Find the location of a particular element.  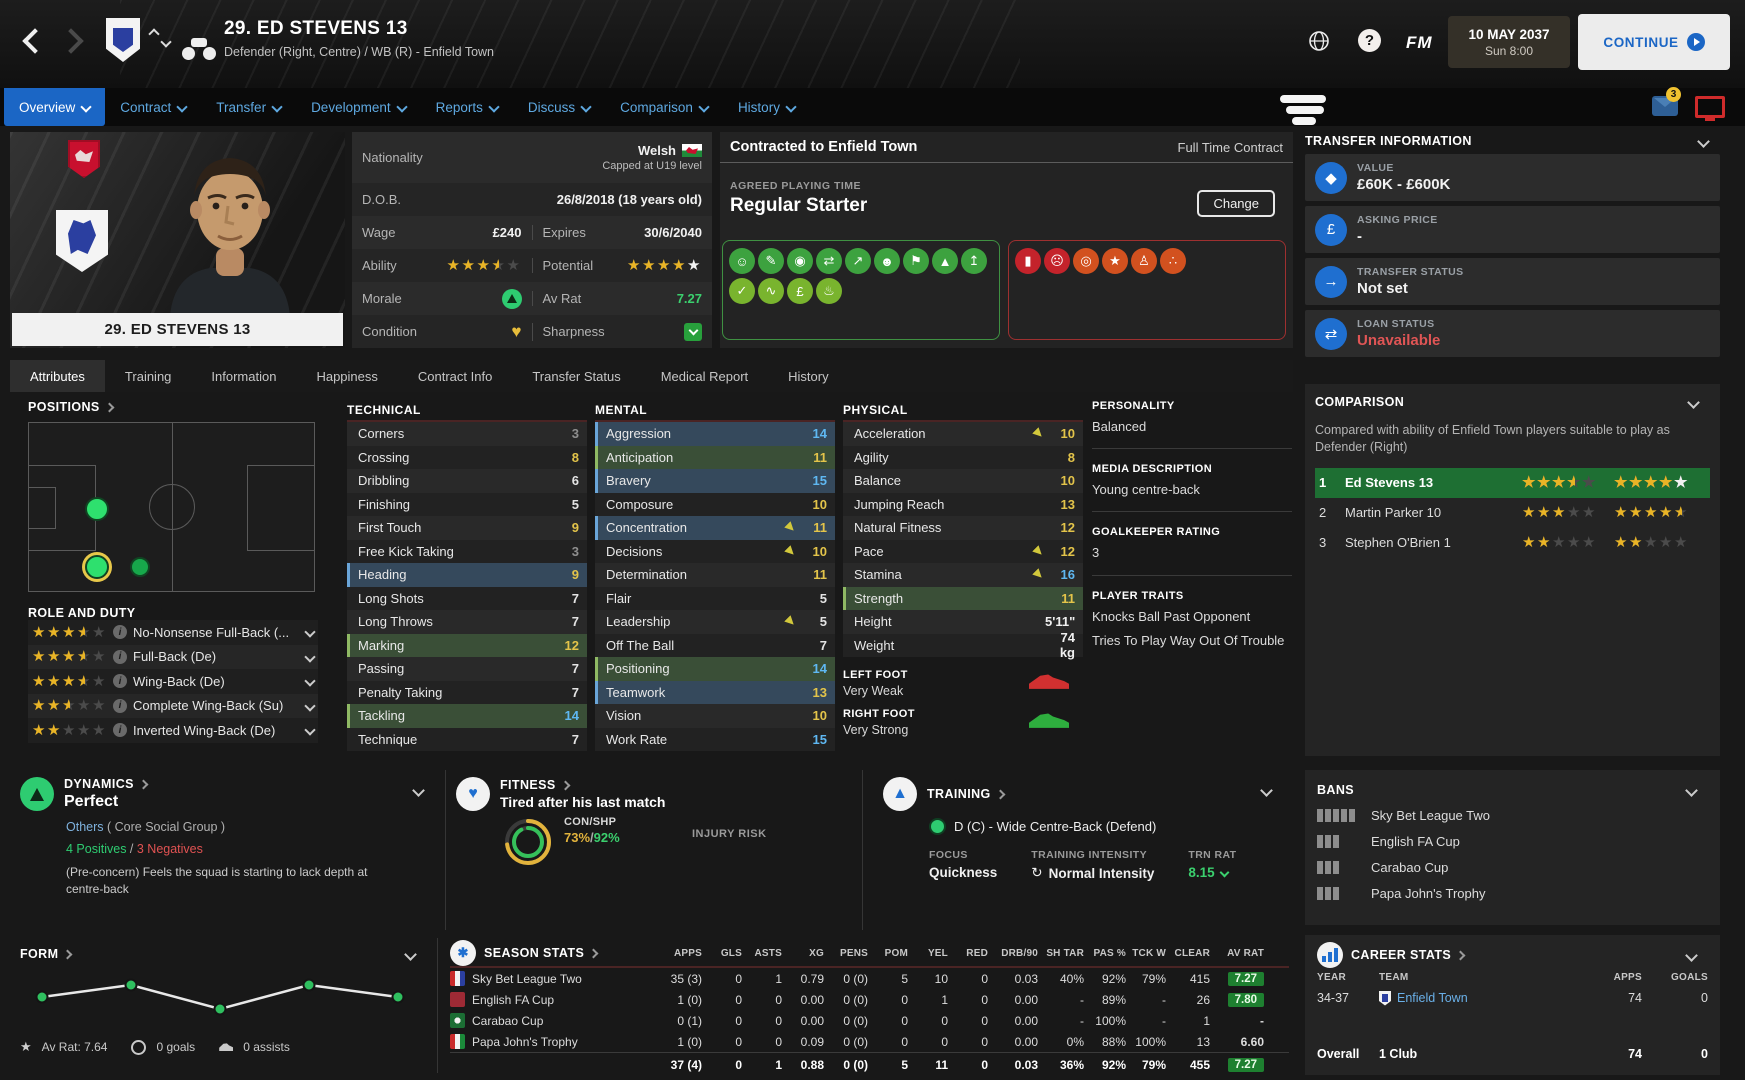

attribute-row: Aggression 14 is located at coordinates (715, 434).